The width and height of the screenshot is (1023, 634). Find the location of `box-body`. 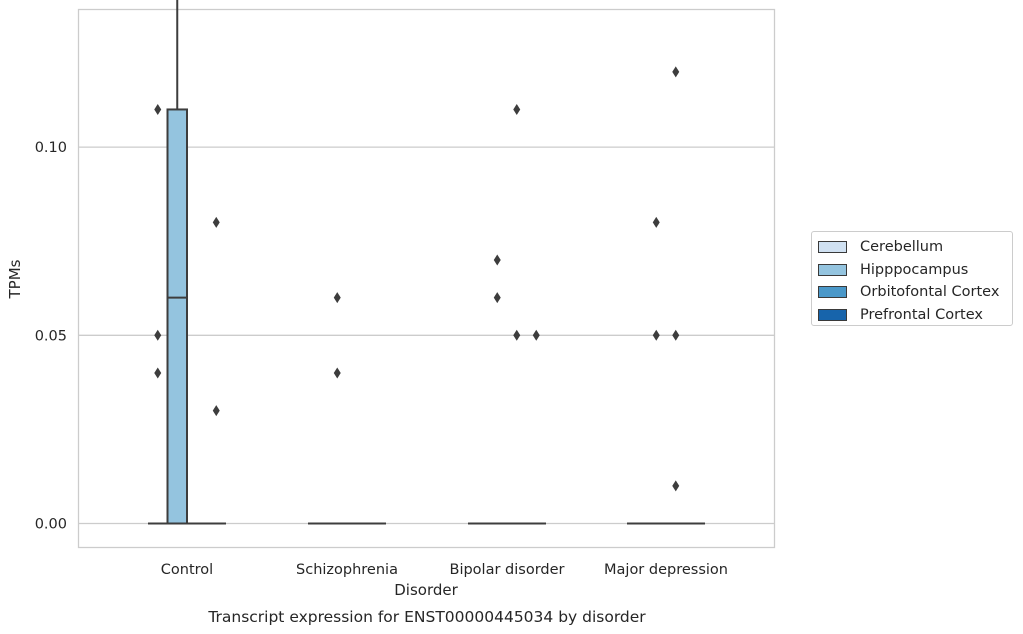

box-body is located at coordinates (177, 316).